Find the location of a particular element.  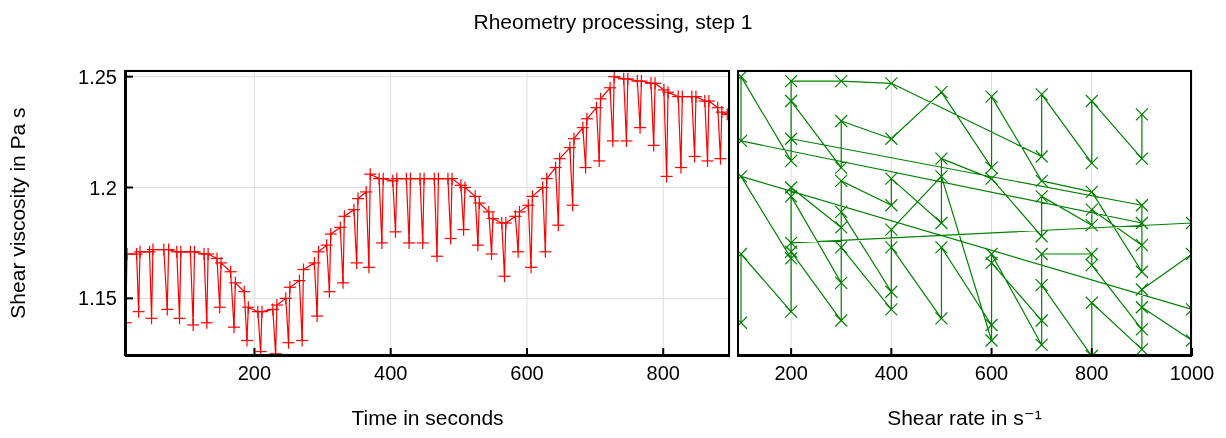

chart-title: Rheometry processing, step 1 is located at coordinates (613, 22).